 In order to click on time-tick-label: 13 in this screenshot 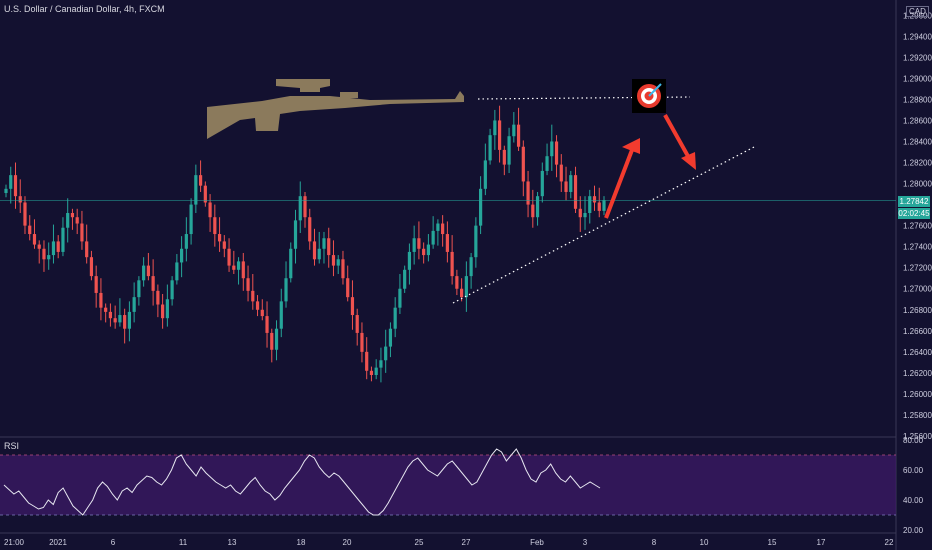, I will do `click(232, 542)`.